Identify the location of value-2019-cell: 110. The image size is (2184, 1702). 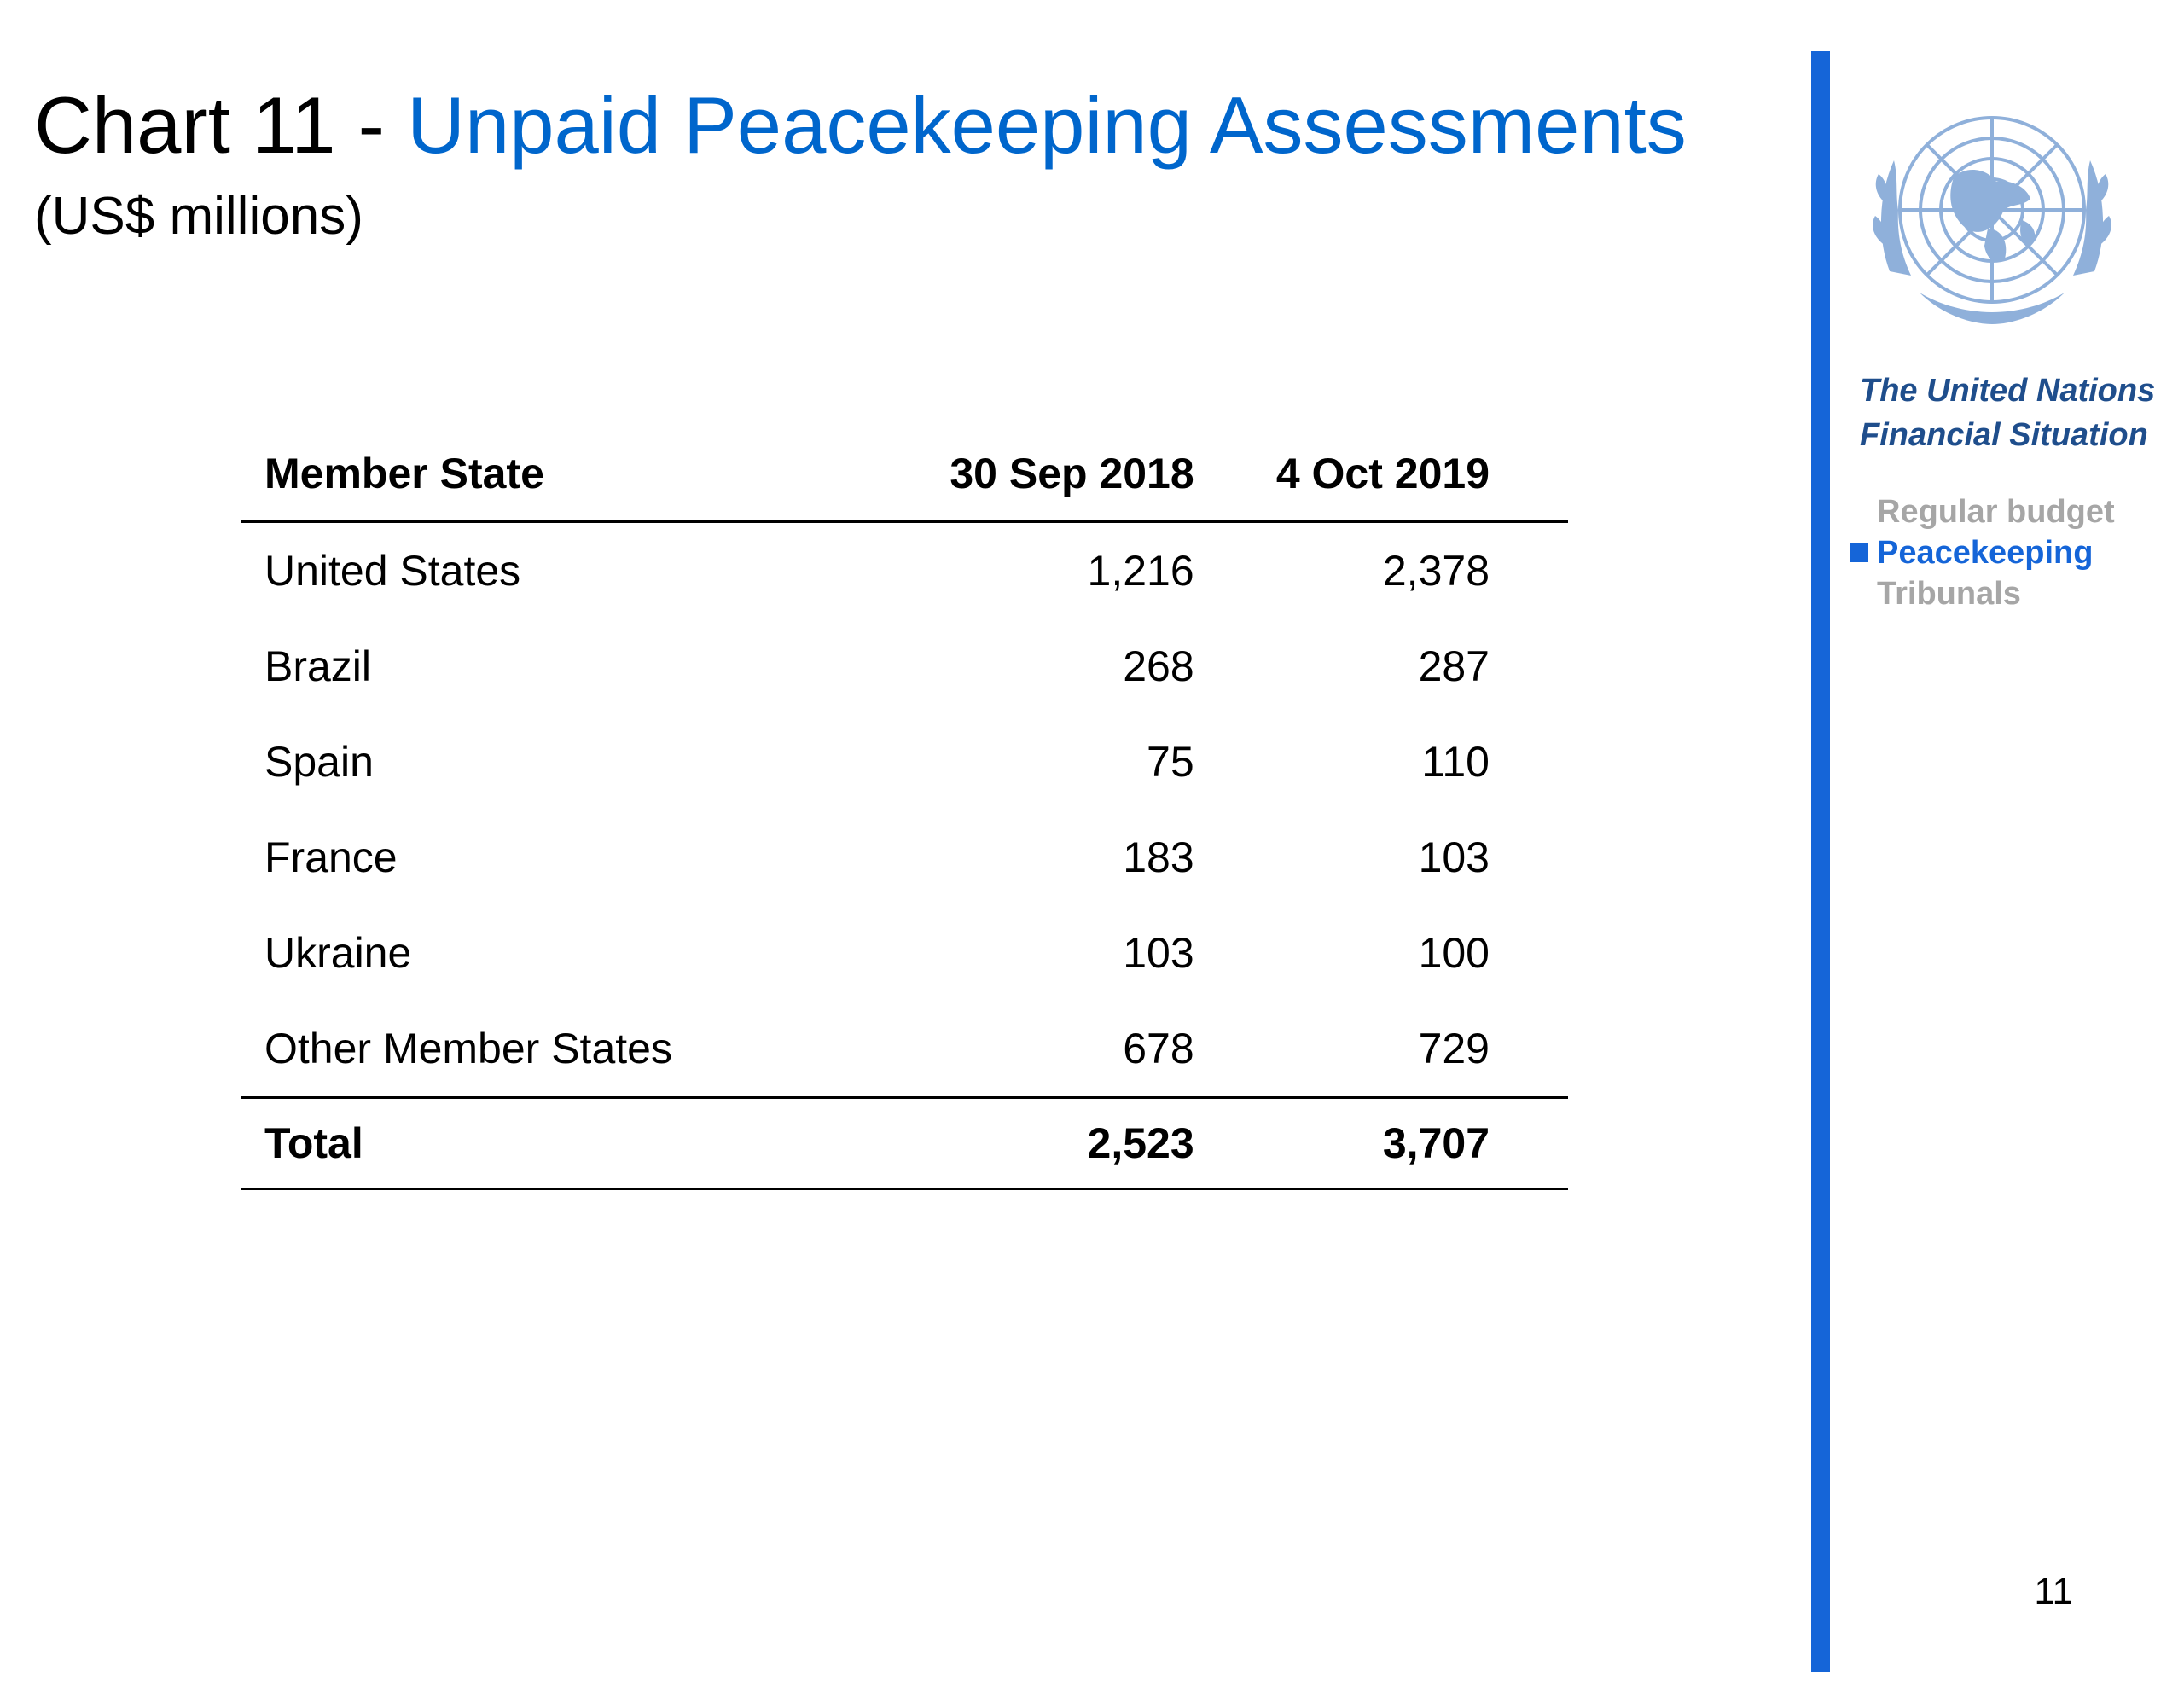
(1456, 762).